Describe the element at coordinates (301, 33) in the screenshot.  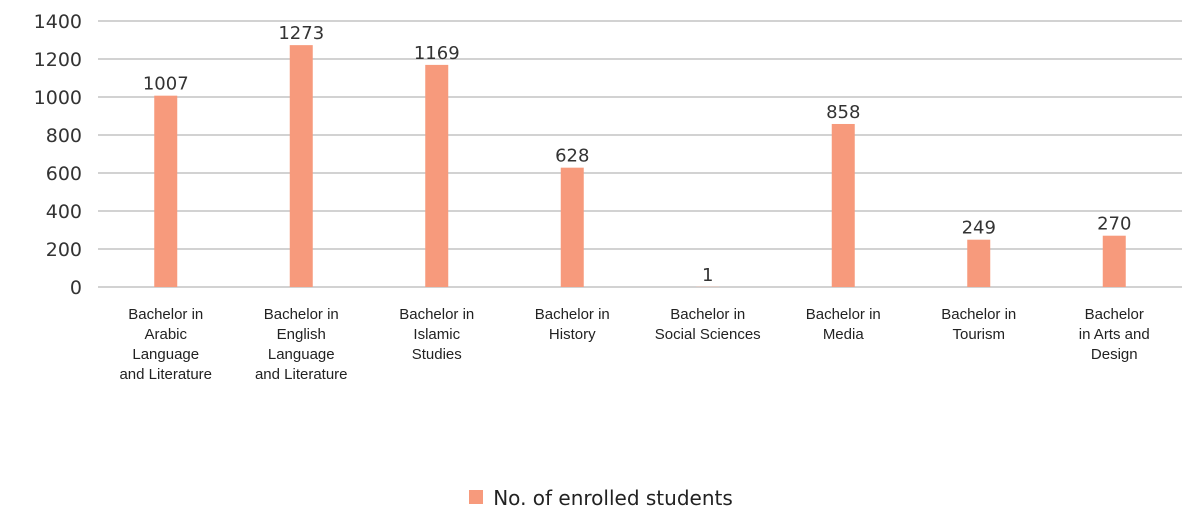
I see `data-label: 1273` at that location.